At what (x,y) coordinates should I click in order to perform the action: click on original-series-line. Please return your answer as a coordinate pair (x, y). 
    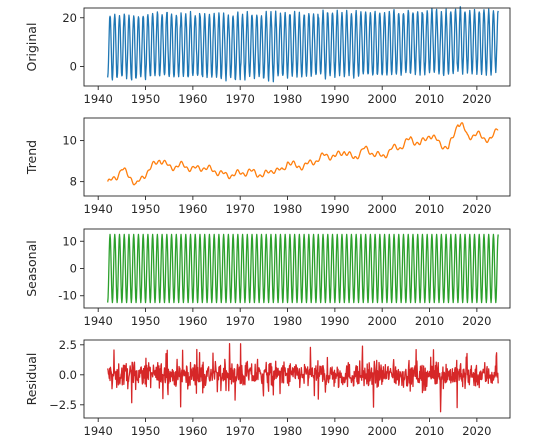
    Looking at the image, I should click on (303, 44).